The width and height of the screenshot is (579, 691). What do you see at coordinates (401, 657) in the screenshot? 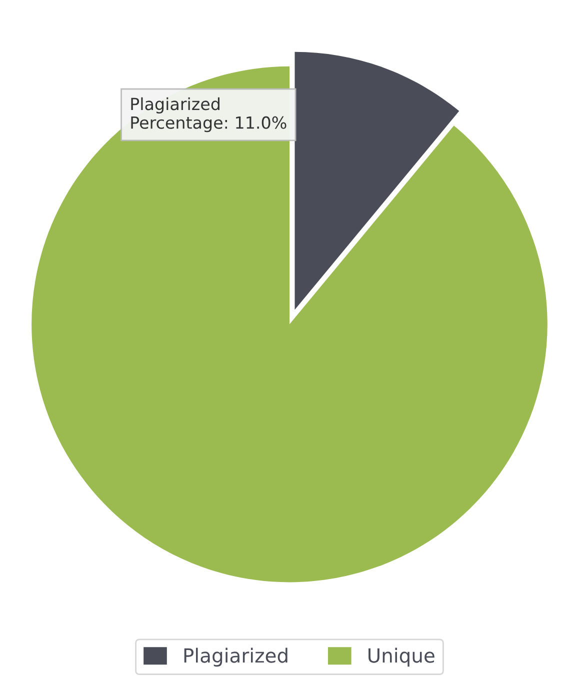
I see `legend-label: Unique` at bounding box center [401, 657].